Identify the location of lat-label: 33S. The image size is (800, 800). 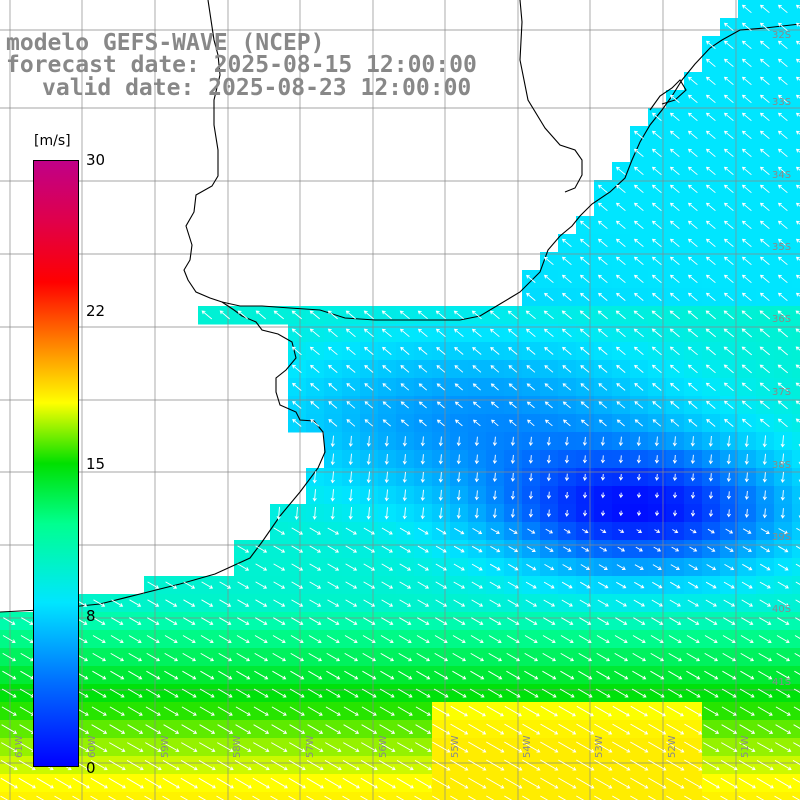
(781, 102).